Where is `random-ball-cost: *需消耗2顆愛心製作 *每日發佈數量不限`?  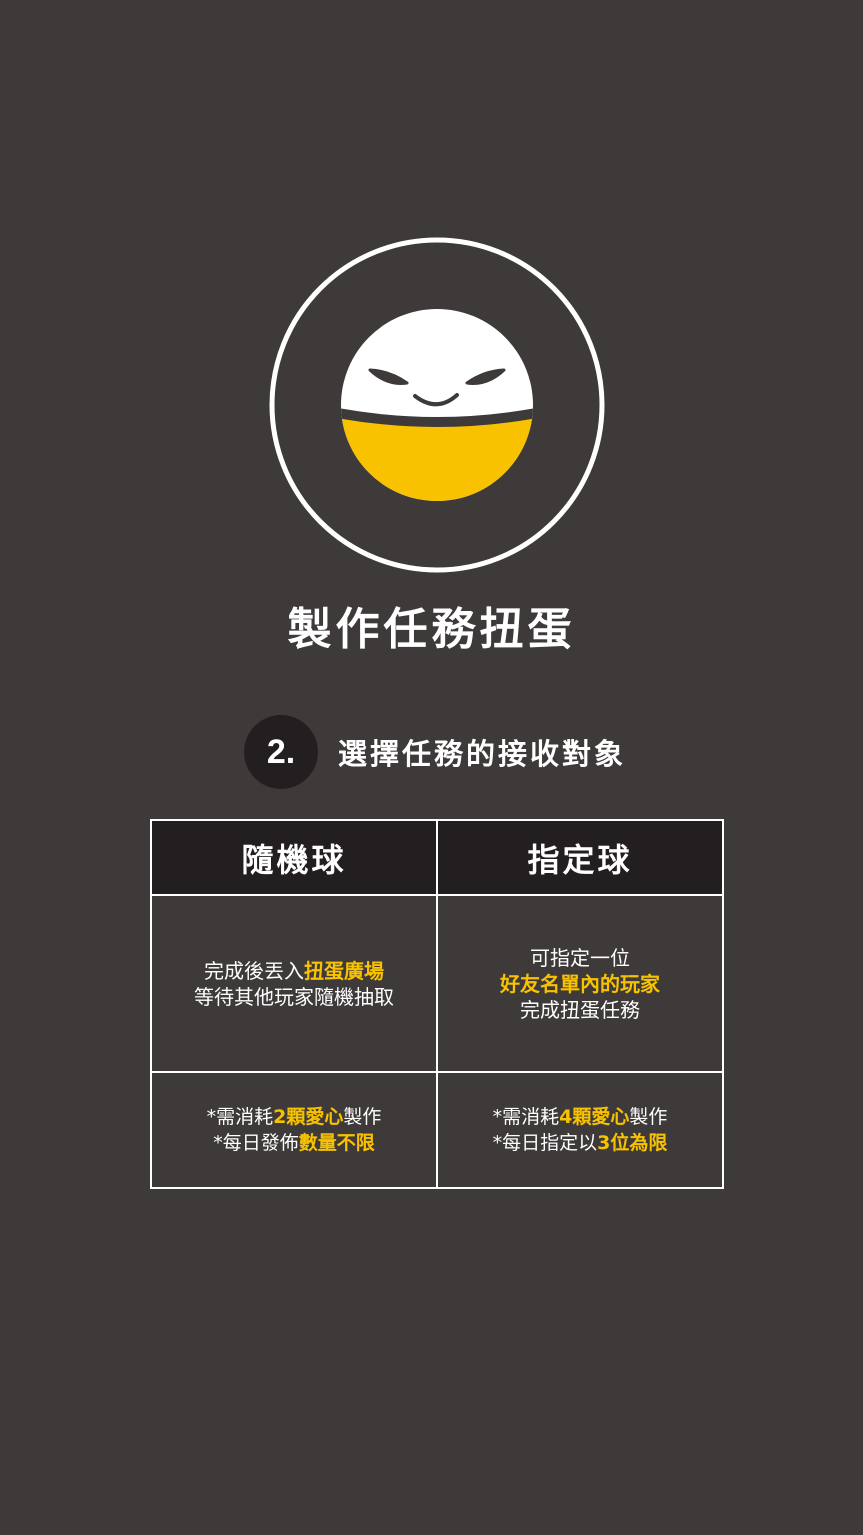 random-ball-cost: *需消耗2顆愛心製作 *每日發佈數量不限 is located at coordinates (294, 1130).